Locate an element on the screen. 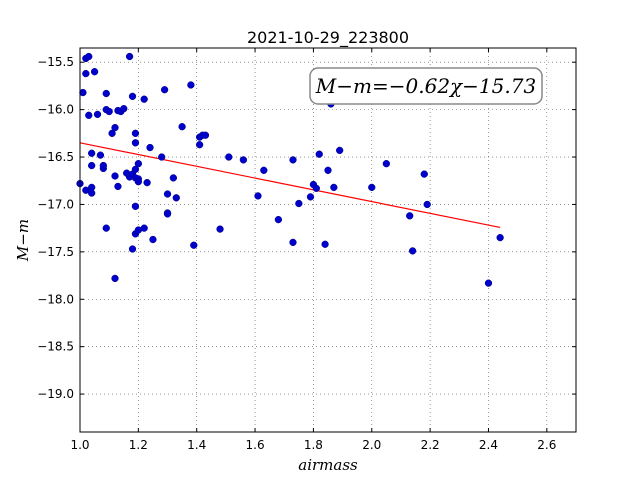  fit-line is located at coordinates (290, 185).